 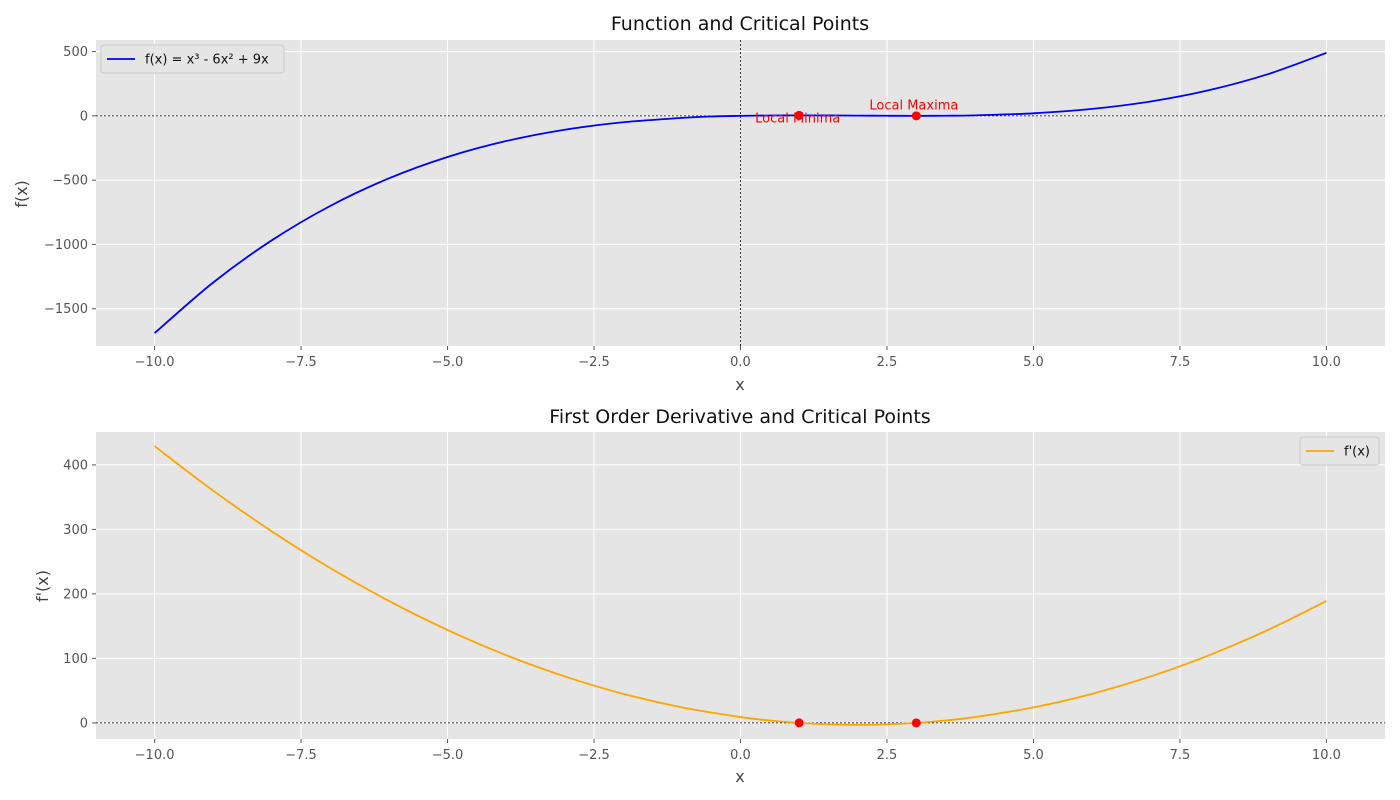 What do you see at coordinates (740, 24) in the screenshot?
I see `chart-title: Function and Critical Points` at bounding box center [740, 24].